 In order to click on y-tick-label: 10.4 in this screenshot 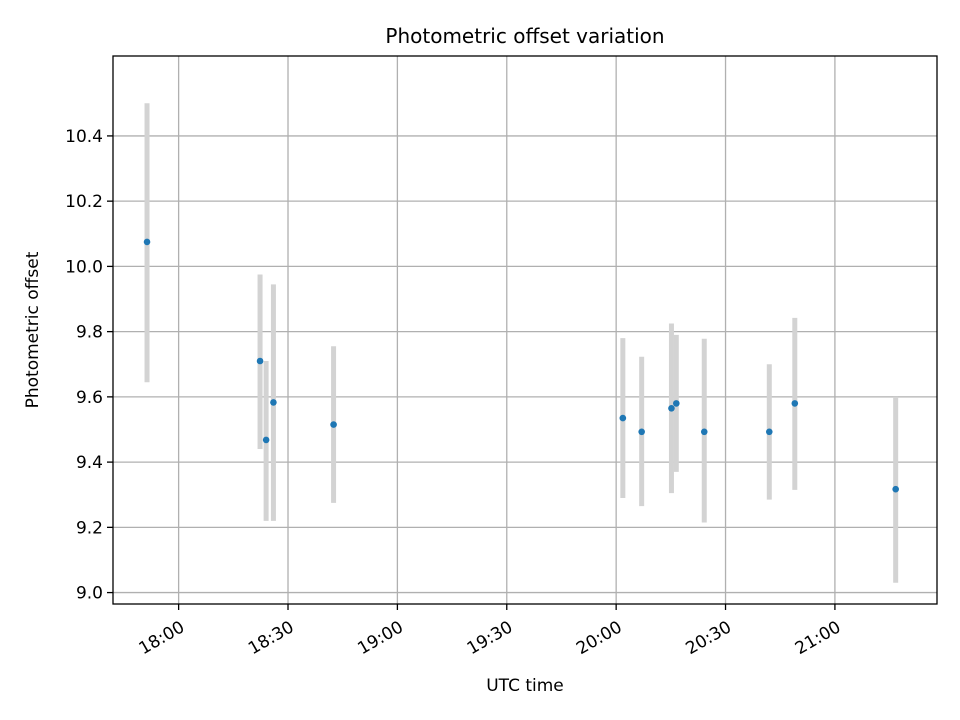, I will do `click(84, 137)`.